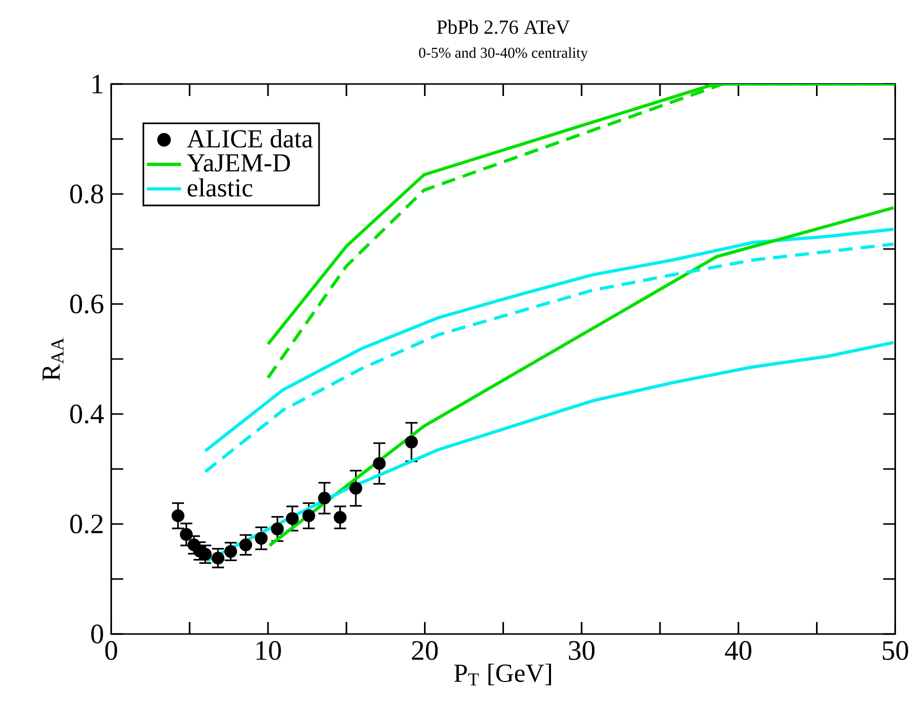 This screenshot has height=714, width=924. Describe the element at coordinates (87, 304) in the screenshot. I see `y-tick-label: 0.6` at that location.